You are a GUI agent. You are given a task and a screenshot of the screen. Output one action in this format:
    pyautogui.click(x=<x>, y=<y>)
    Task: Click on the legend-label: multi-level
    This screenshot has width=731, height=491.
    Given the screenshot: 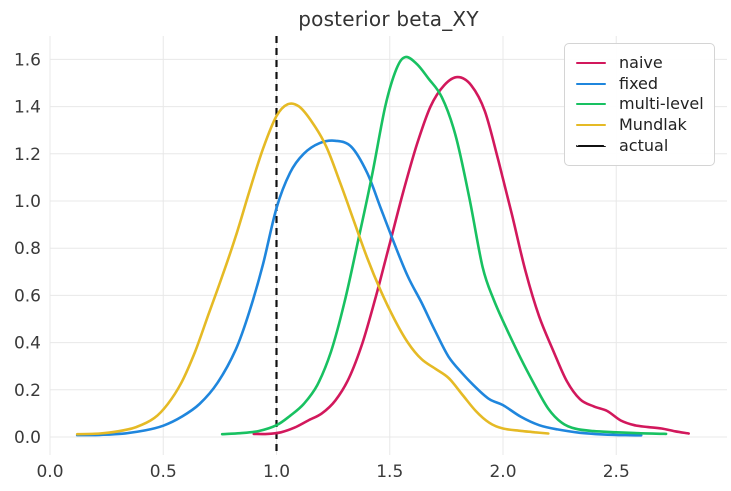 What is the action you would take?
    pyautogui.click(x=661, y=104)
    